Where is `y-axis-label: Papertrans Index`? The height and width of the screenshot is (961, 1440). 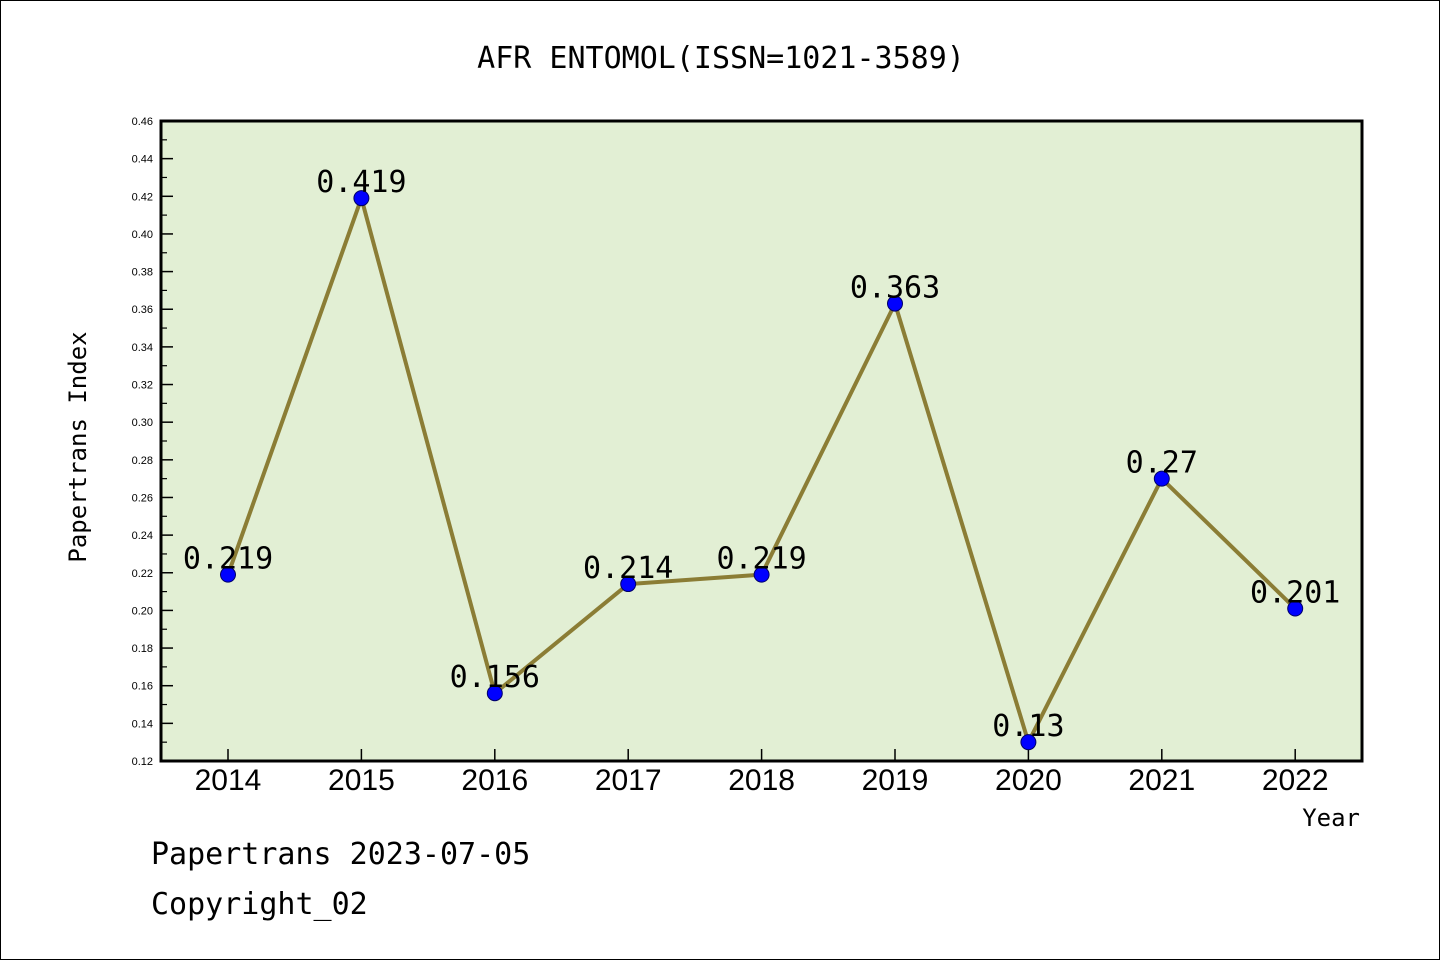
y-axis-label: Papertrans Index is located at coordinates (78, 446).